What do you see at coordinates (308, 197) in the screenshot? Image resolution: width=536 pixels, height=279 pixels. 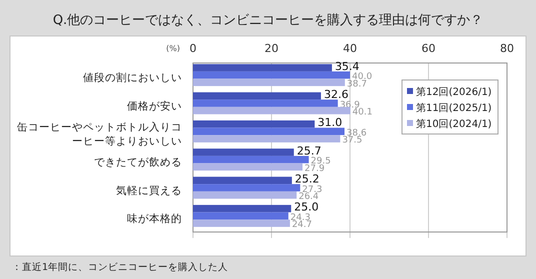 I see `data-label: 26.4` at bounding box center [308, 197].